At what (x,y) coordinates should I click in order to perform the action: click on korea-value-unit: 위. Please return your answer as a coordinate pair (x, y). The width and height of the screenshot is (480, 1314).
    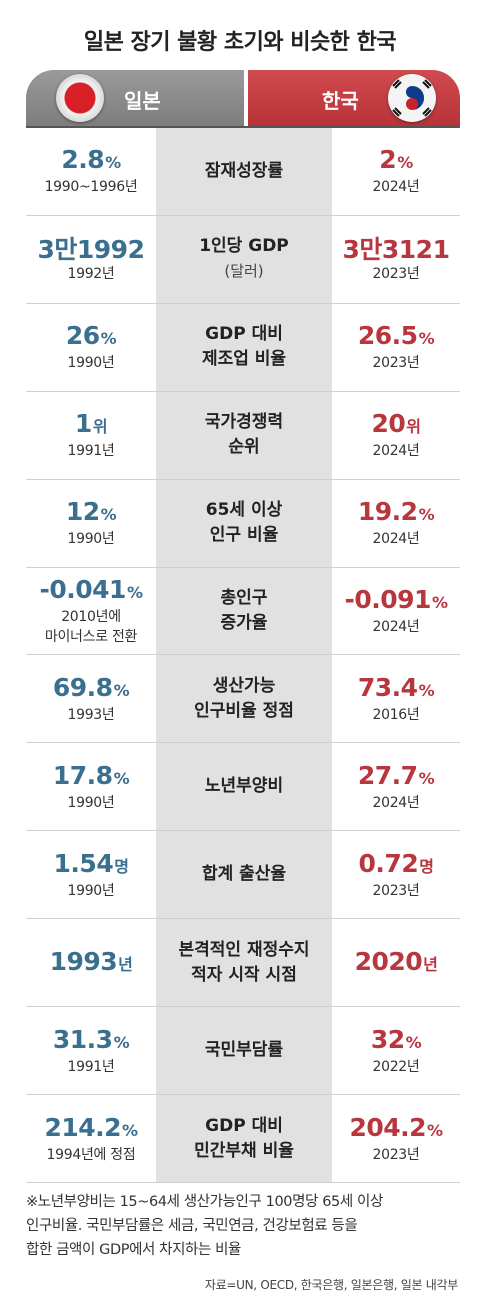
    Looking at the image, I should click on (413, 427).